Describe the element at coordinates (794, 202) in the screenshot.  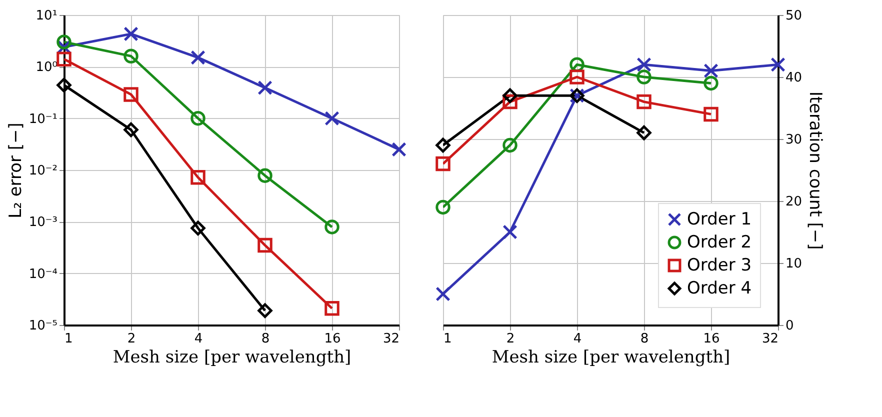
I see `y-tick-label: 20` at that location.